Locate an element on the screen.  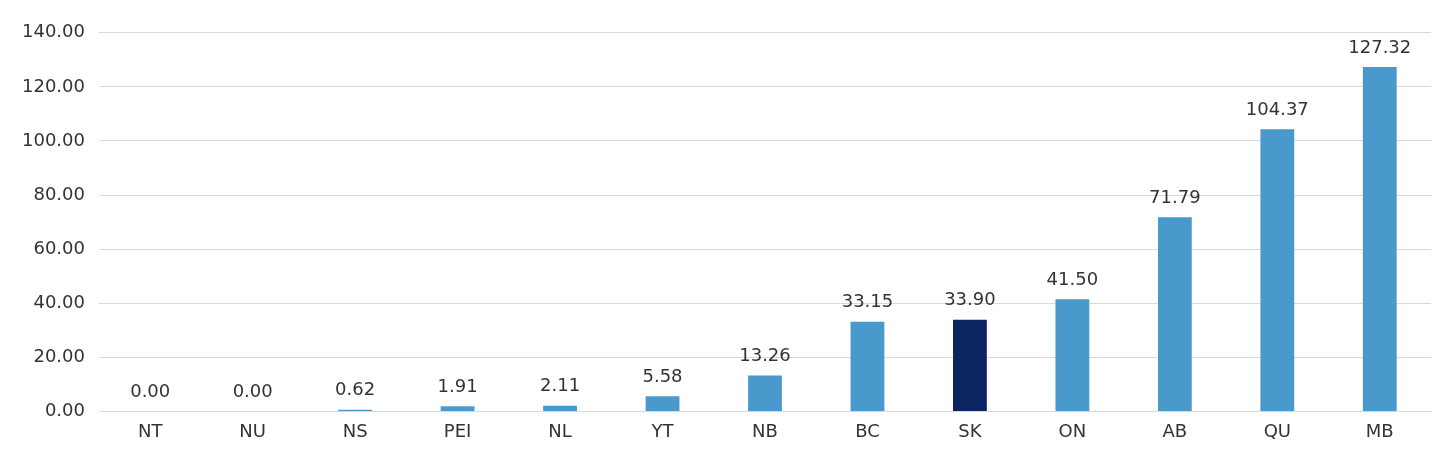
x-tick-label: QU is located at coordinates (1277, 430).